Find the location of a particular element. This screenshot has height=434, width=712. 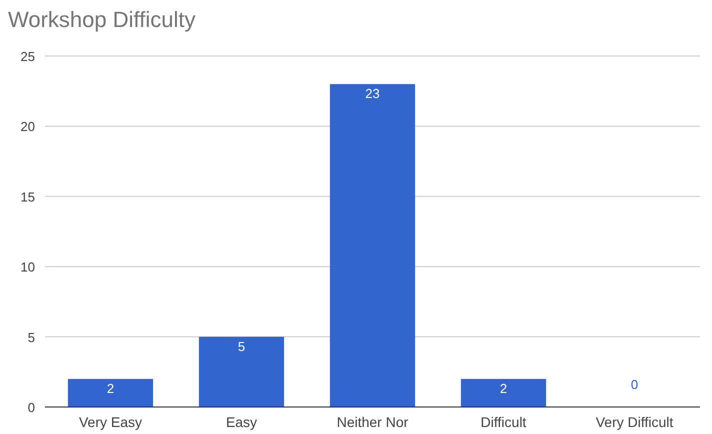

x-tick-label: Neither Nor is located at coordinates (372, 422).